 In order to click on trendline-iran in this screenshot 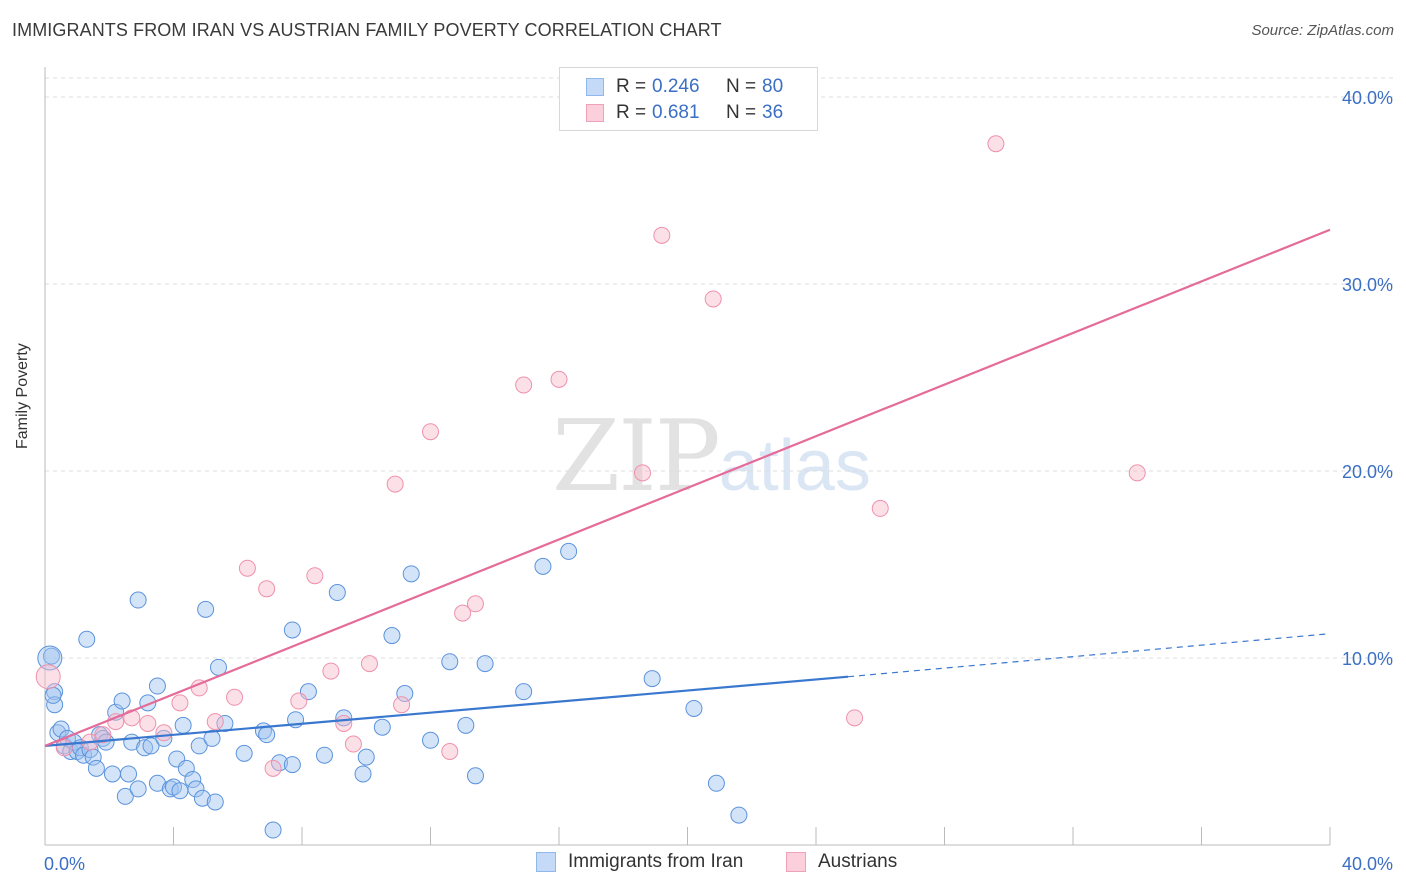, I will do `click(446, 711)`.